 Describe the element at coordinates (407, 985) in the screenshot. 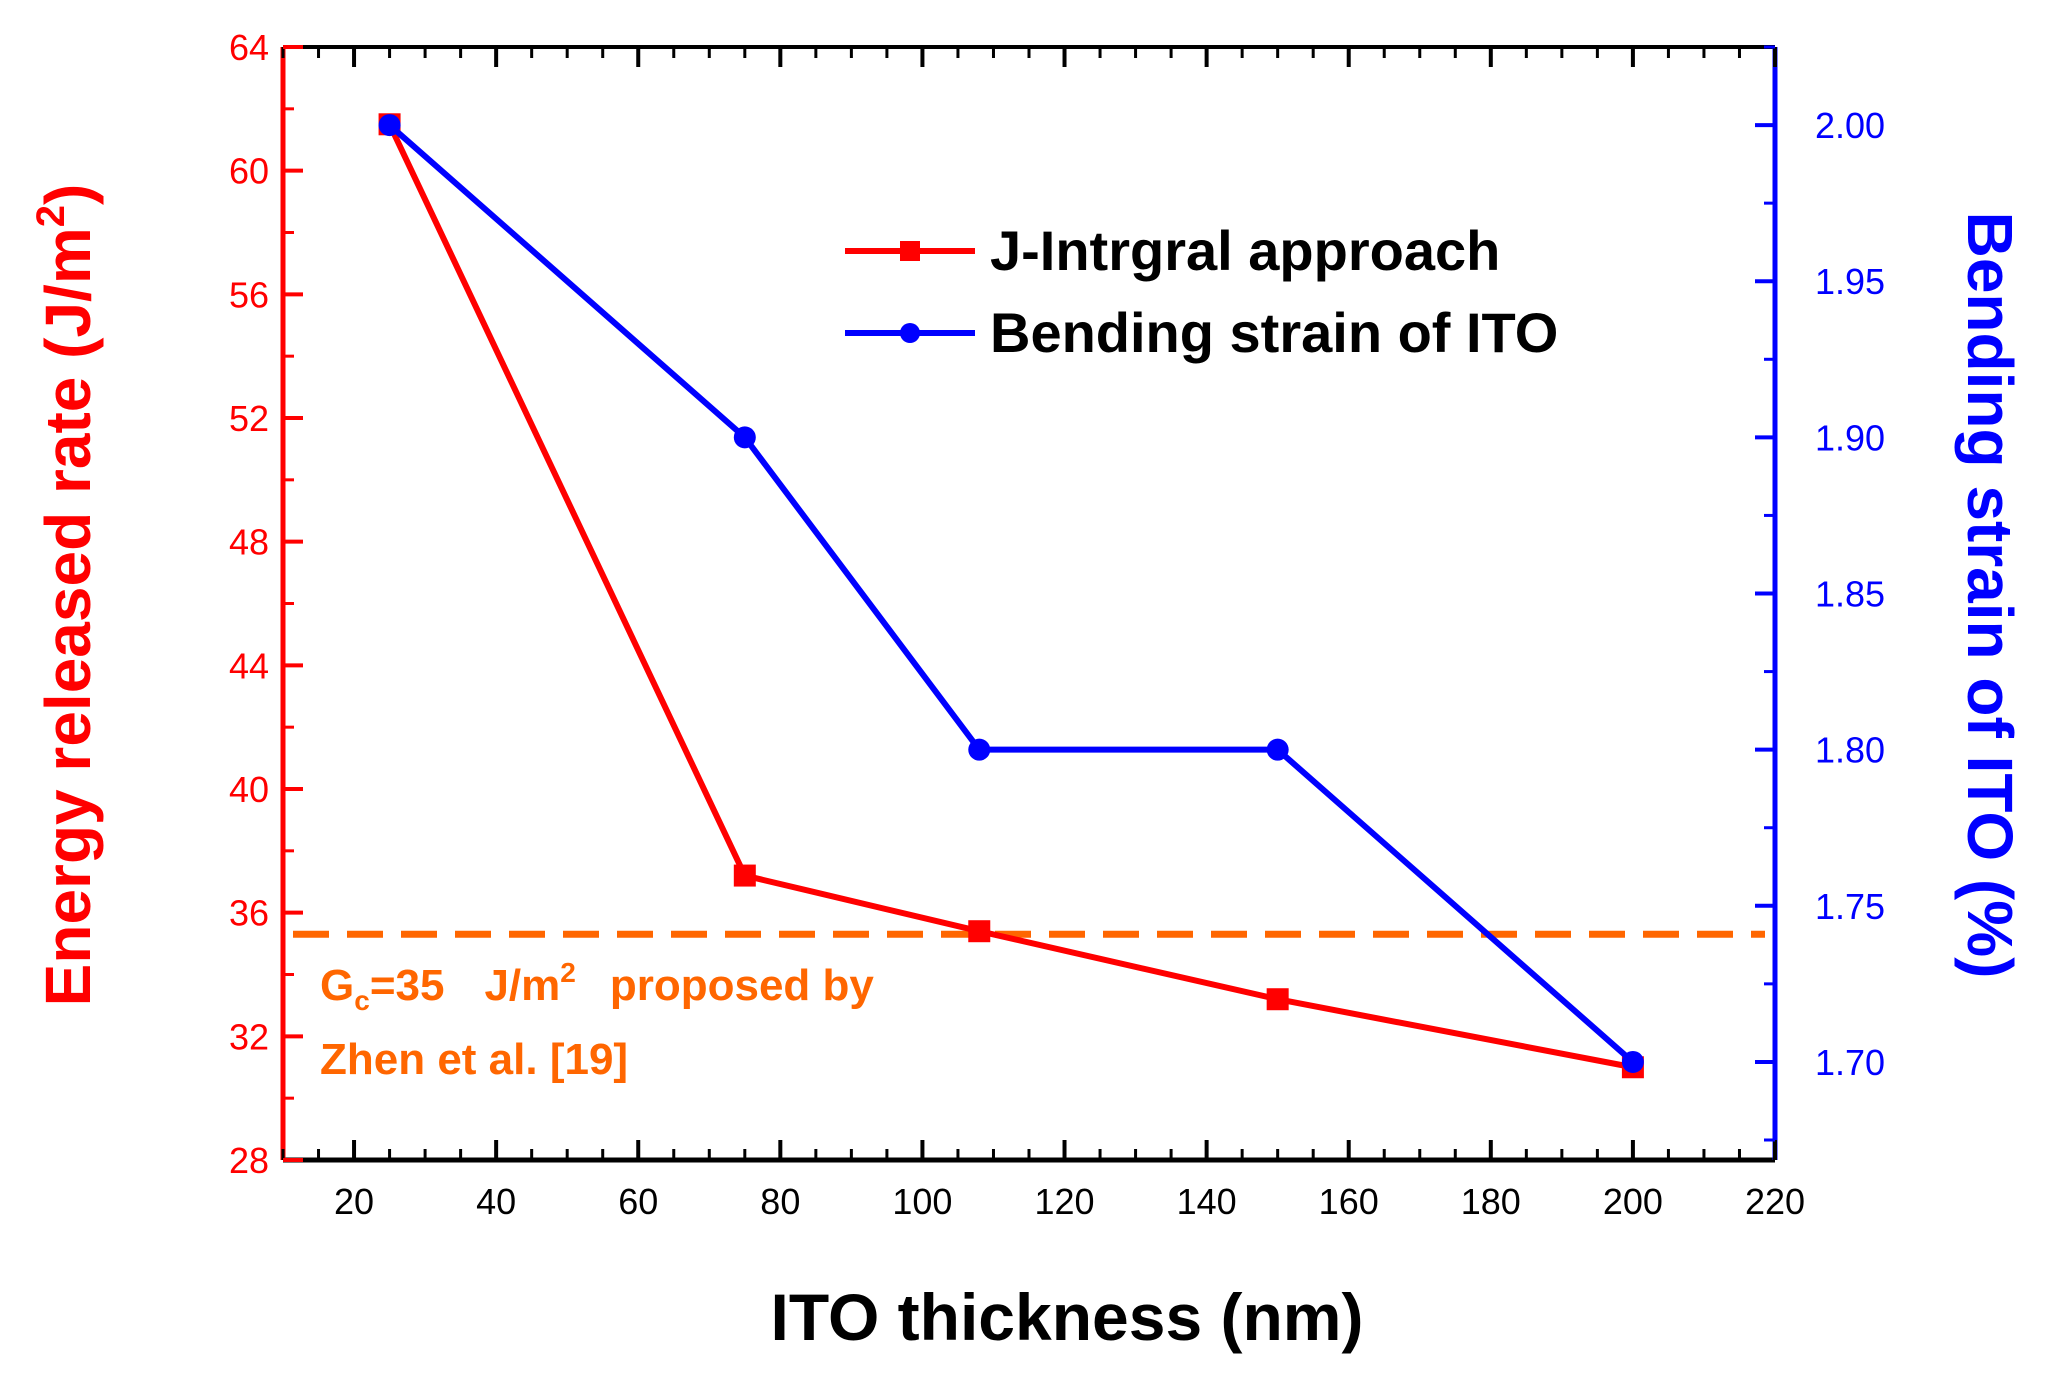

I see `ann-eq: =35` at that location.